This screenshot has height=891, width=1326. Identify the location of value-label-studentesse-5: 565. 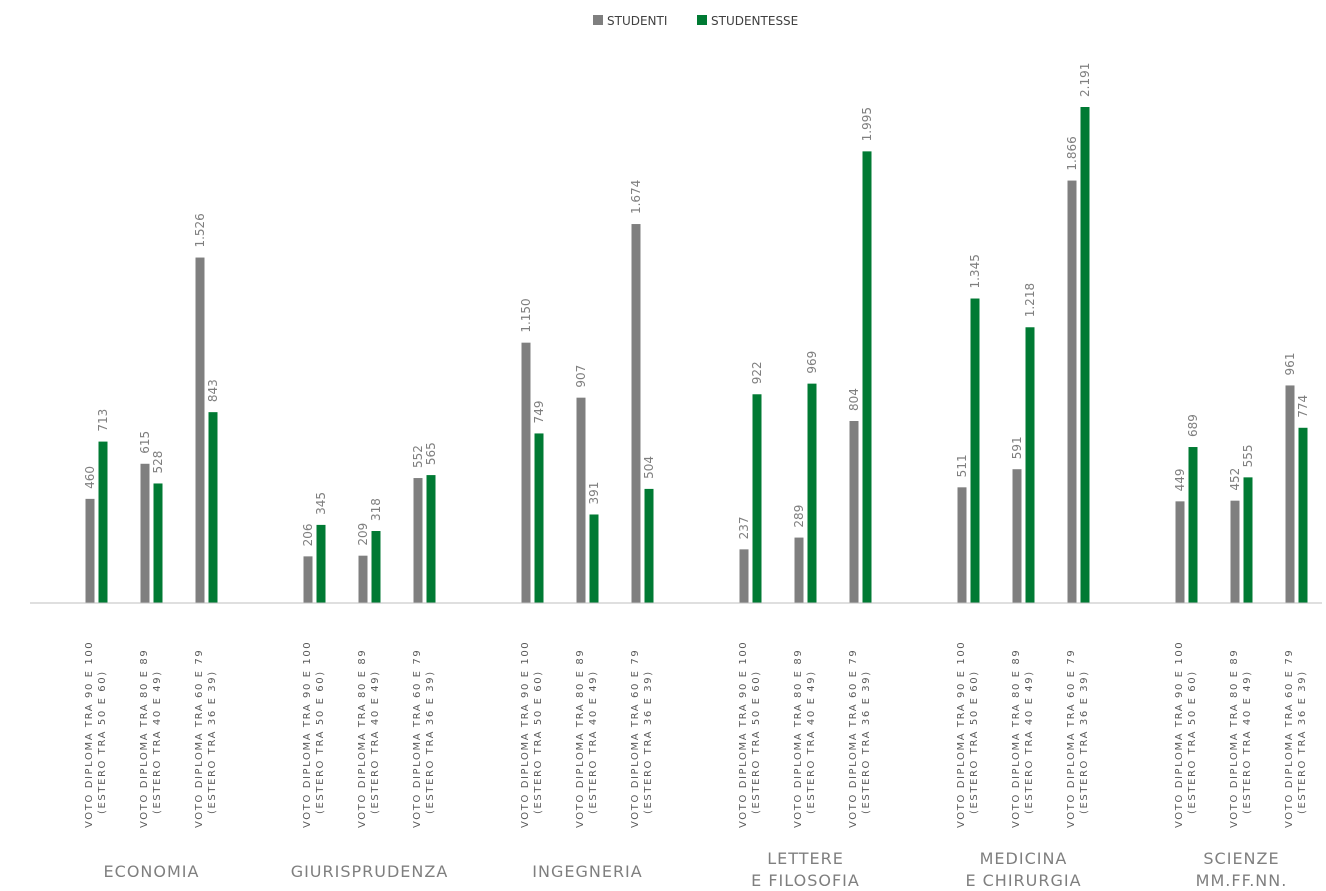
(431, 453).